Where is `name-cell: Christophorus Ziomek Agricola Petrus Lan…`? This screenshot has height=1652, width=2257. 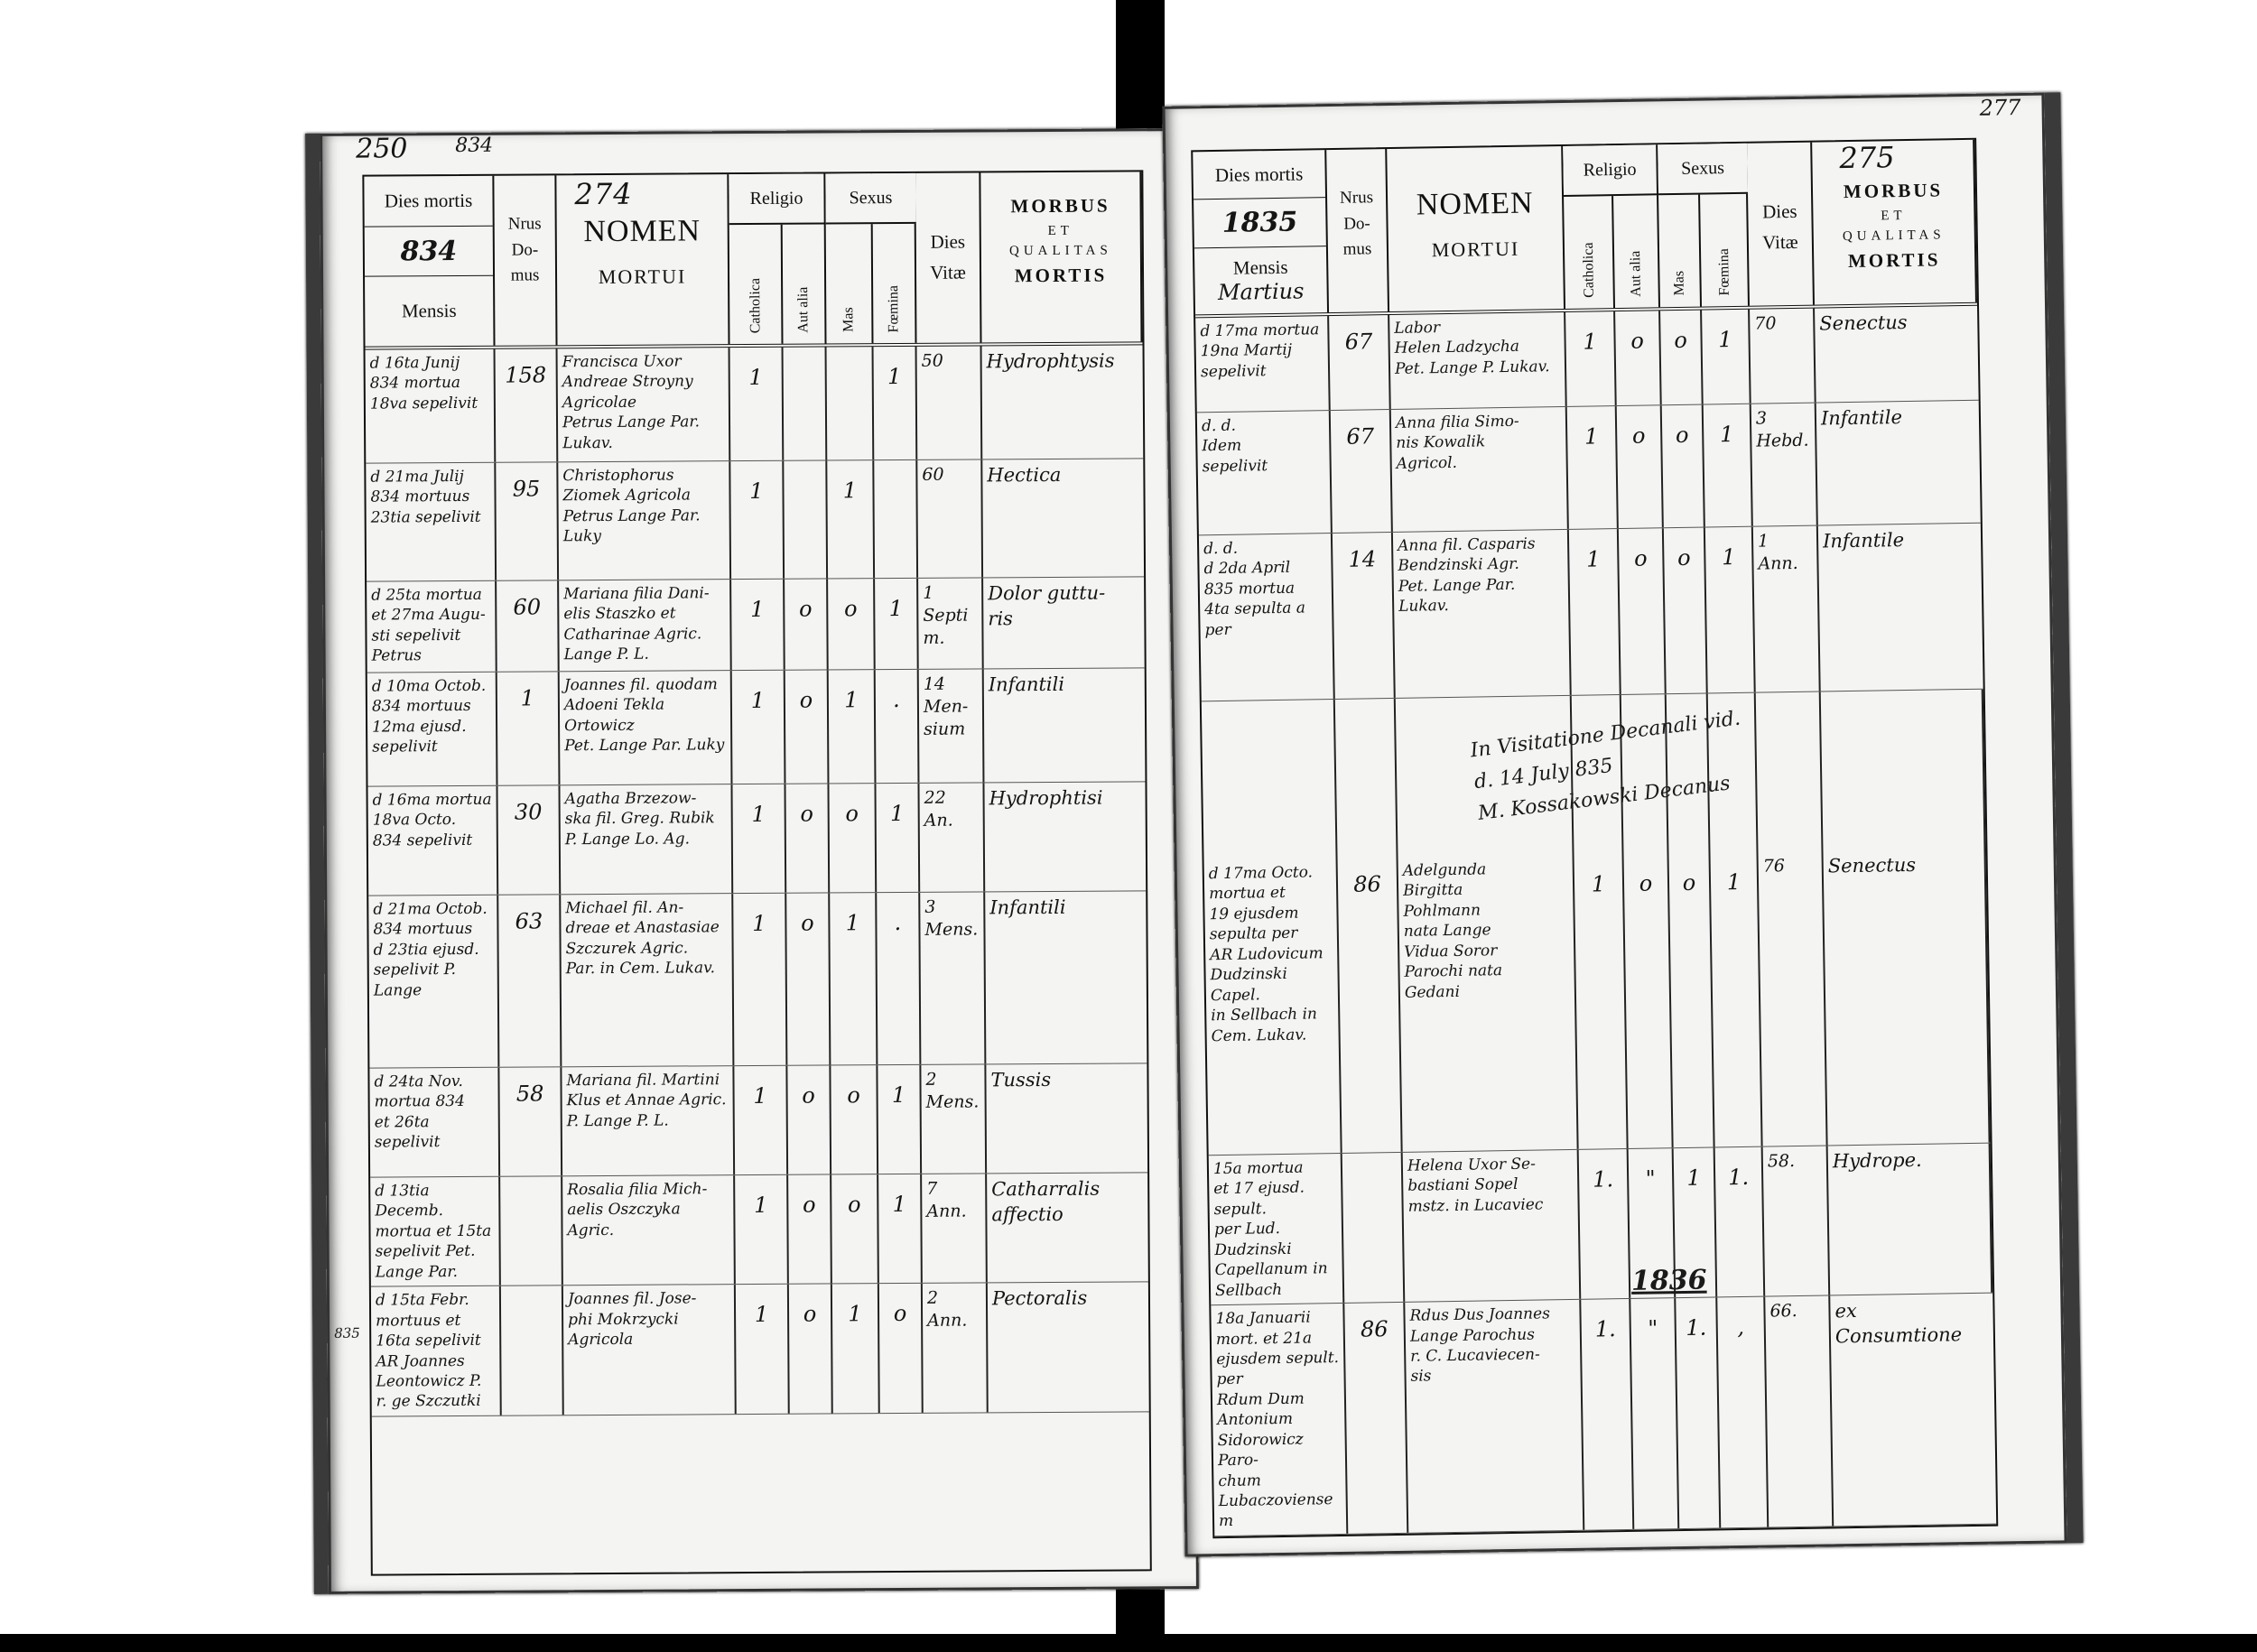
name-cell: Christophorus Ziomek Agricola Petrus Lan… is located at coordinates (645, 520).